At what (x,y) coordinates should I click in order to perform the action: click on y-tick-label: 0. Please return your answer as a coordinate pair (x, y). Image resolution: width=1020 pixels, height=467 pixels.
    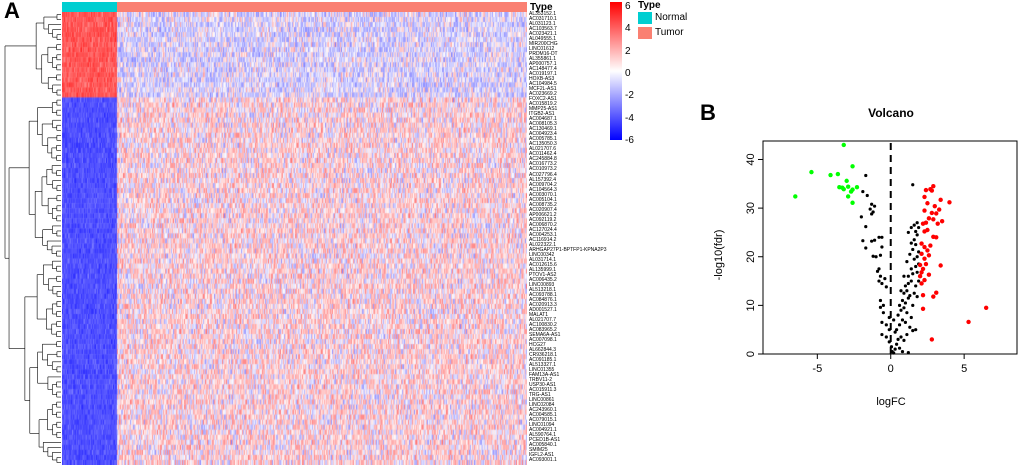
    Looking at the image, I should click on (751, 354).